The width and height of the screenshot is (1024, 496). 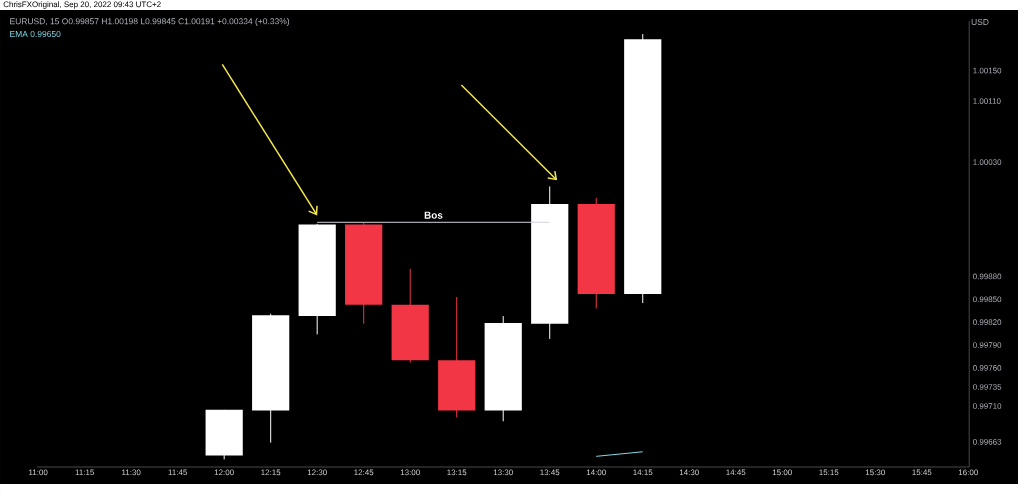 I want to click on chart-title: EURUSD, 15 O0.99857 H1.00198 L0.99845 C1.00191 +0.00334 (+0.33%), so click(x=150, y=22).